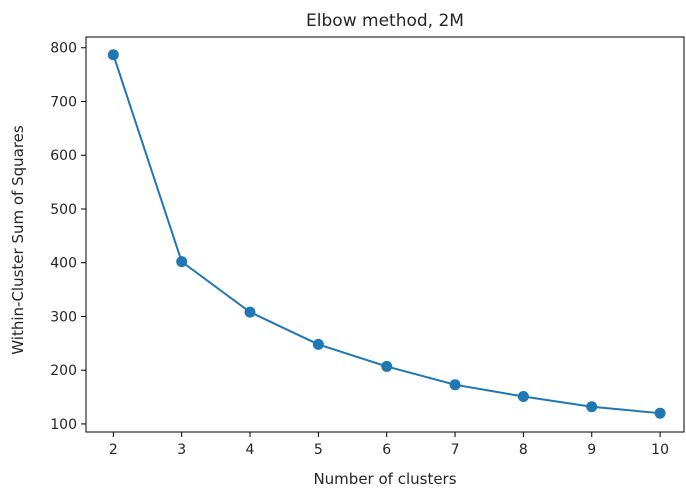  What do you see at coordinates (250, 450) in the screenshot?
I see `x-tick-label: 4` at bounding box center [250, 450].